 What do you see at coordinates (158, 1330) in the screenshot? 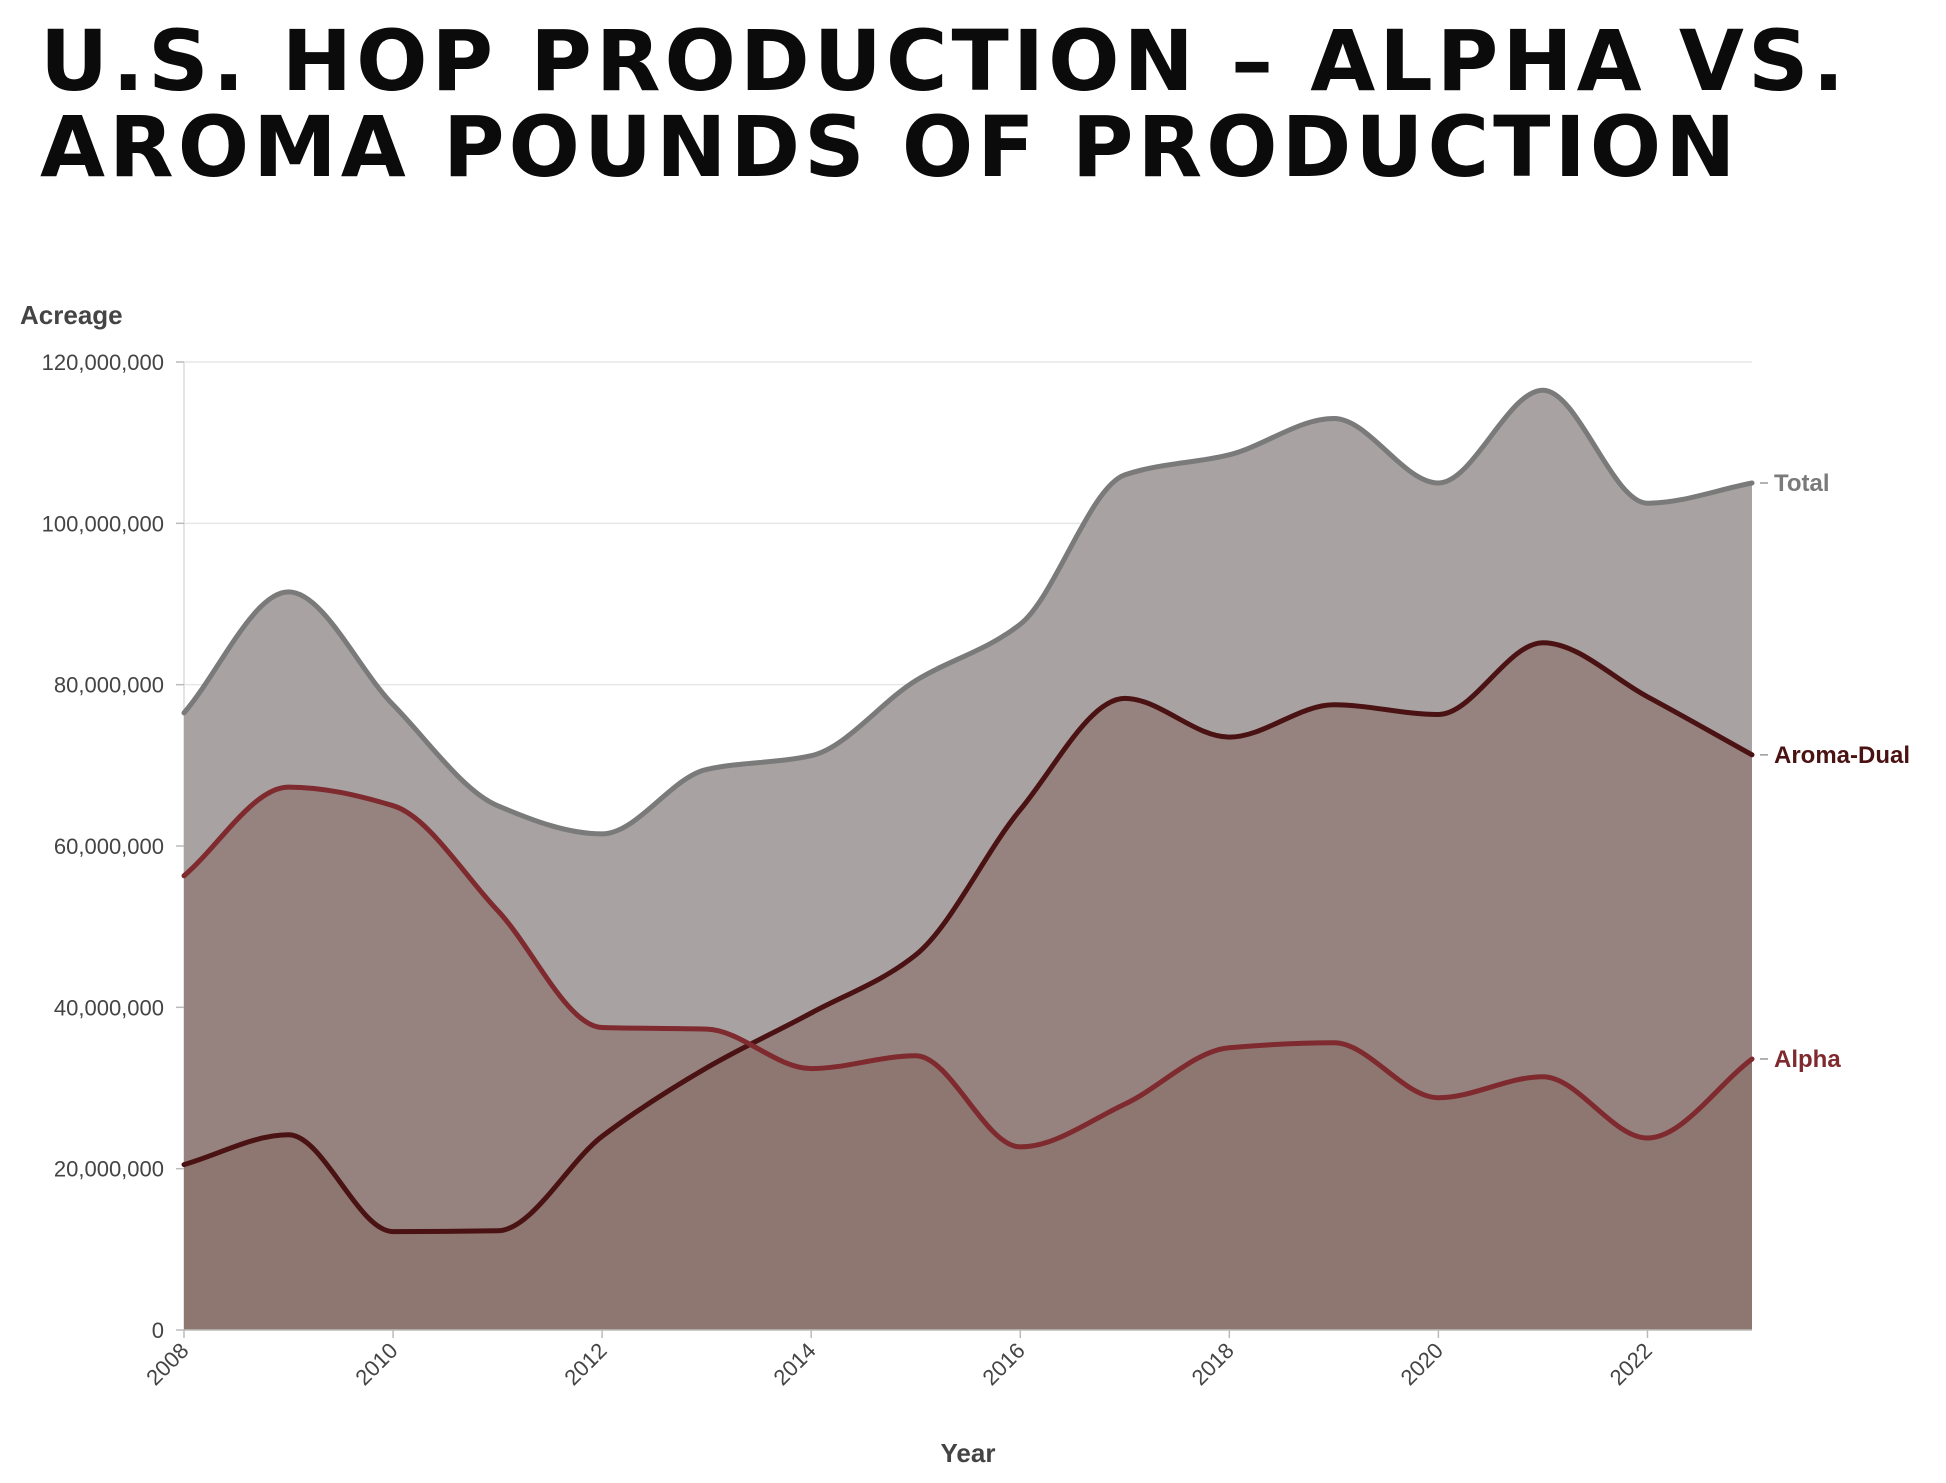
I see `y-tick-label: 0` at bounding box center [158, 1330].